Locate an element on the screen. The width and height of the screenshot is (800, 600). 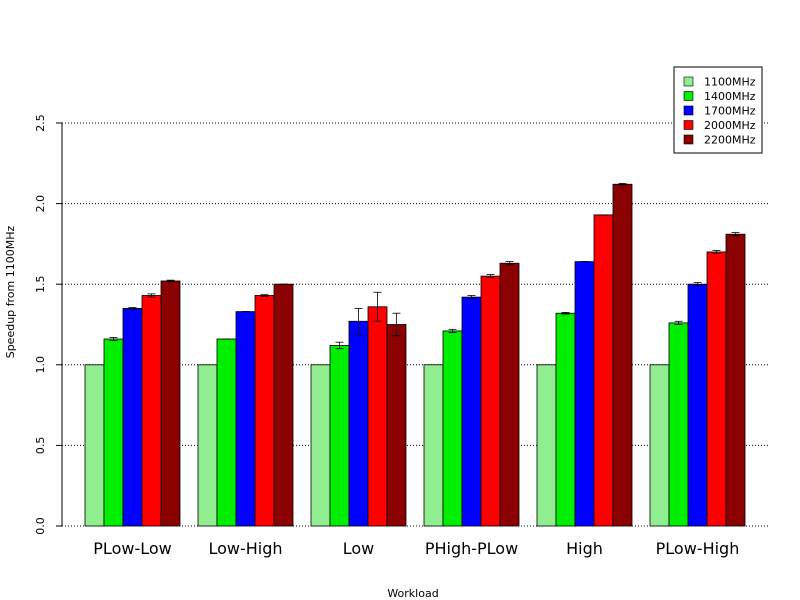
bar-2000MHz-PLow-Low is located at coordinates (151, 411).